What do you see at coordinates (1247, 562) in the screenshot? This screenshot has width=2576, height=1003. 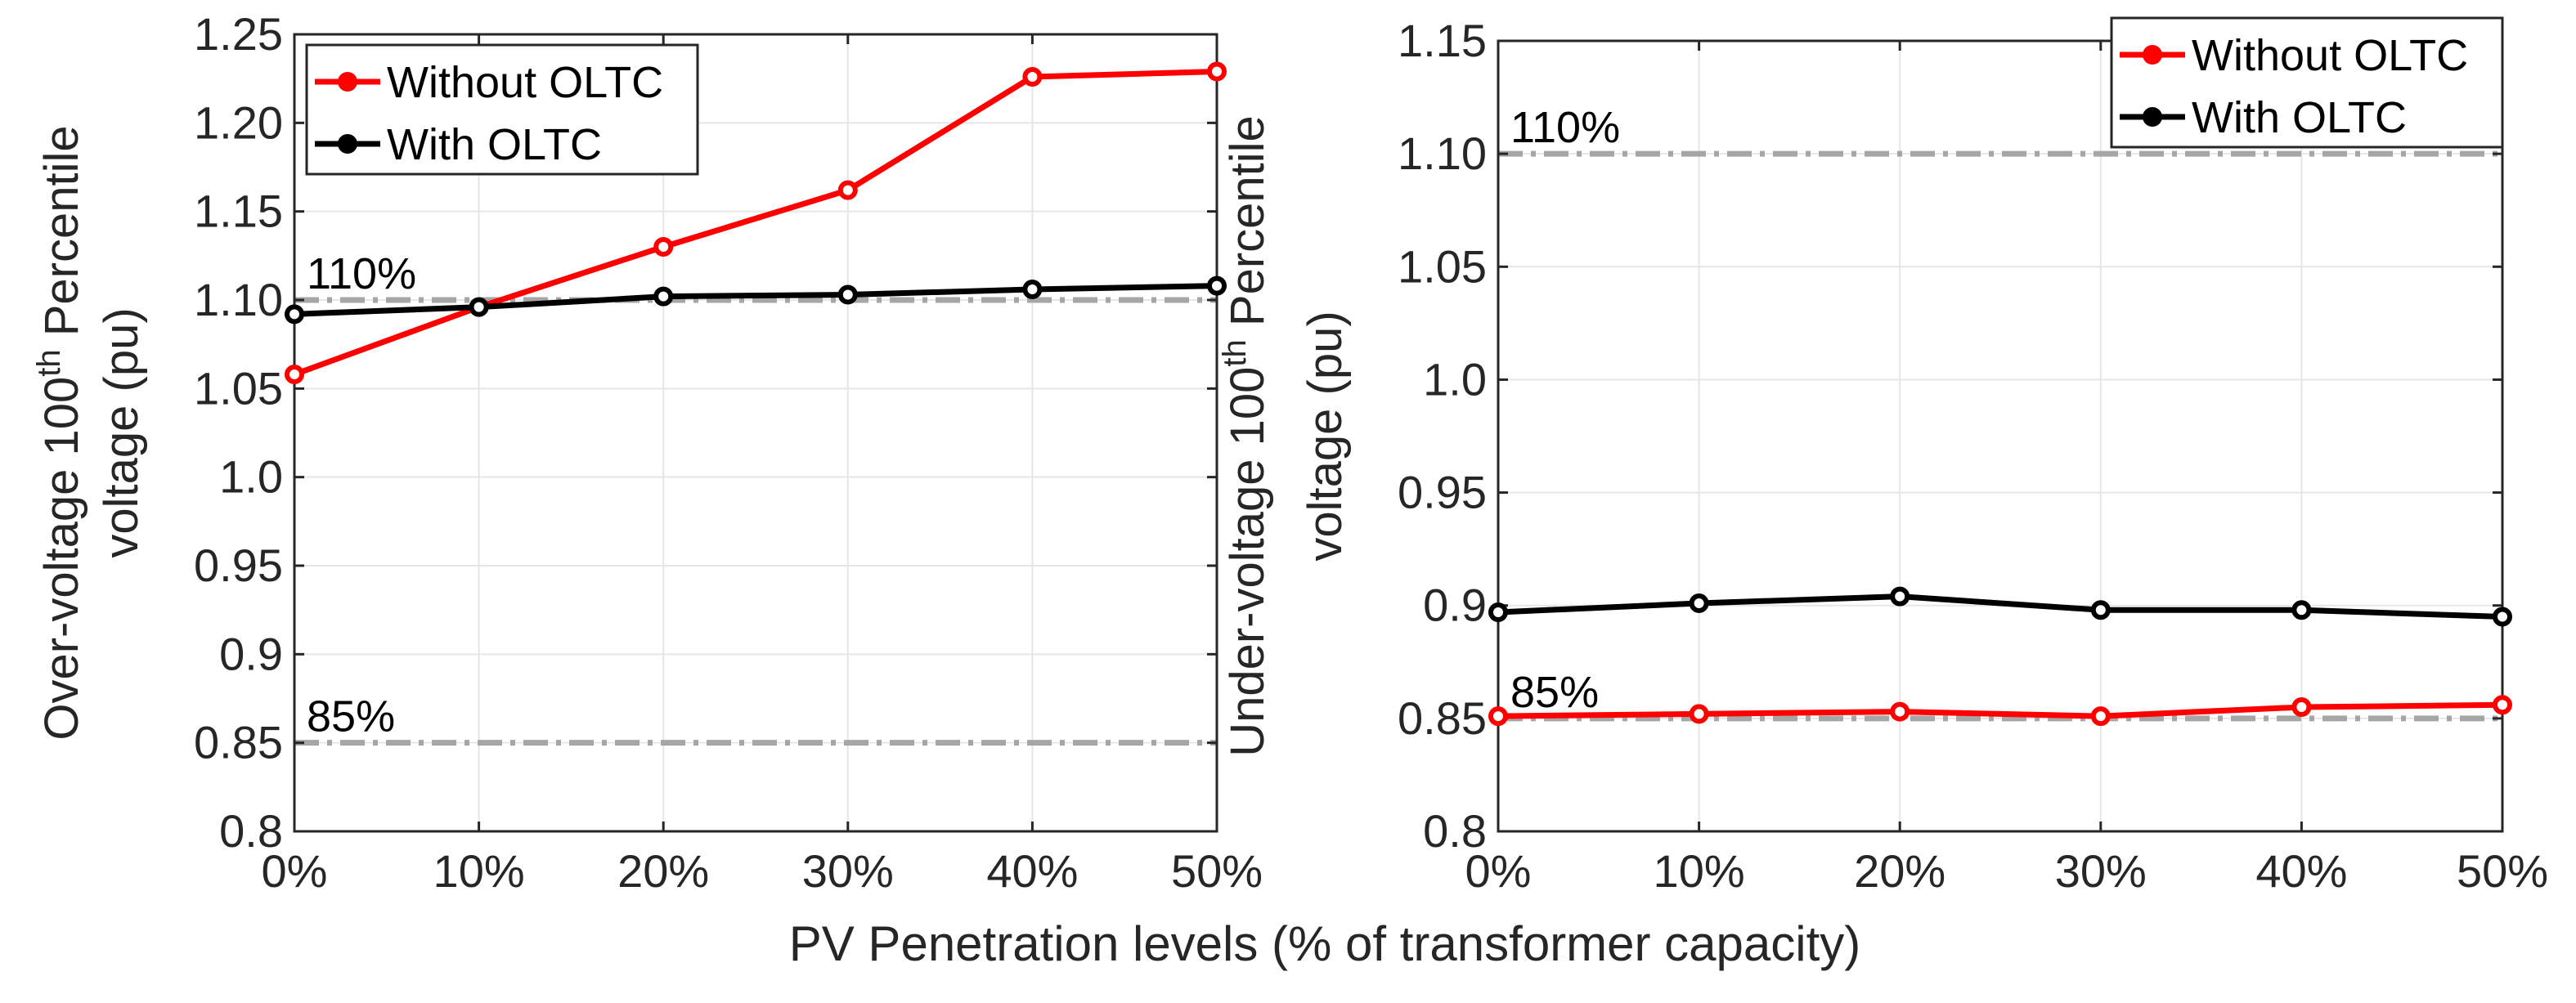 I see `y-axis-label-prefix: Under-voltage 100` at bounding box center [1247, 562].